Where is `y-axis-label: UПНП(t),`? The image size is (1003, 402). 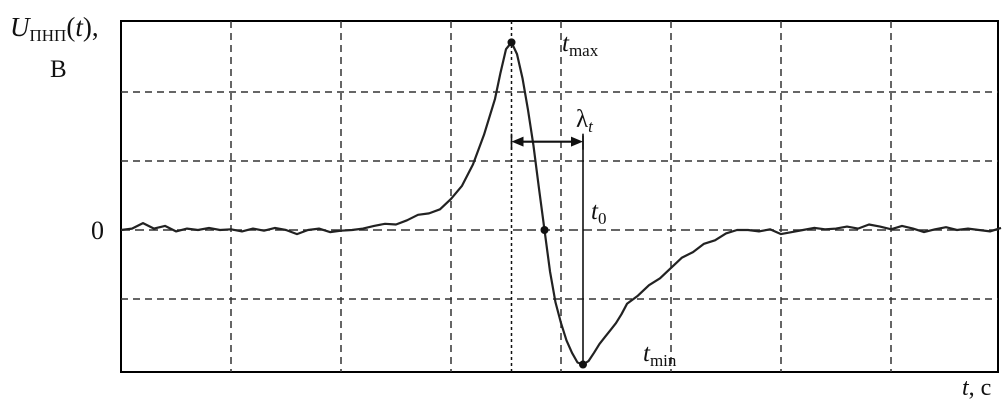 y-axis-label: UПНП(t), is located at coordinates (54, 28).